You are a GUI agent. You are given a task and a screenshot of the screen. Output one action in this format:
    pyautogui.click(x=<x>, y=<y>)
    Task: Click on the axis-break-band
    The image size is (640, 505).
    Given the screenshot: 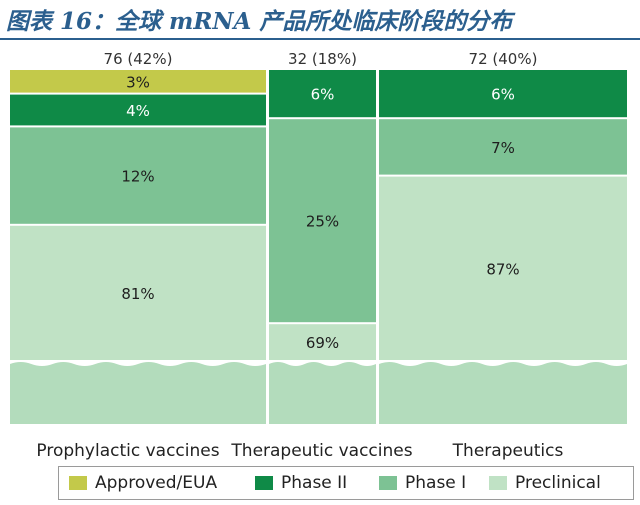 What is the action you would take?
    pyautogui.click(x=318, y=393)
    